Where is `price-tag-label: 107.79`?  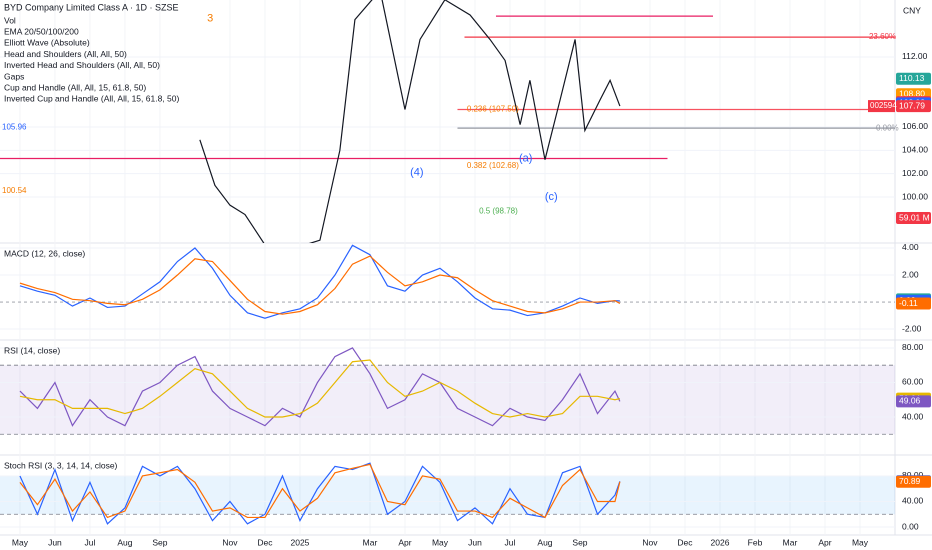 price-tag-label: 107.79 is located at coordinates (912, 105).